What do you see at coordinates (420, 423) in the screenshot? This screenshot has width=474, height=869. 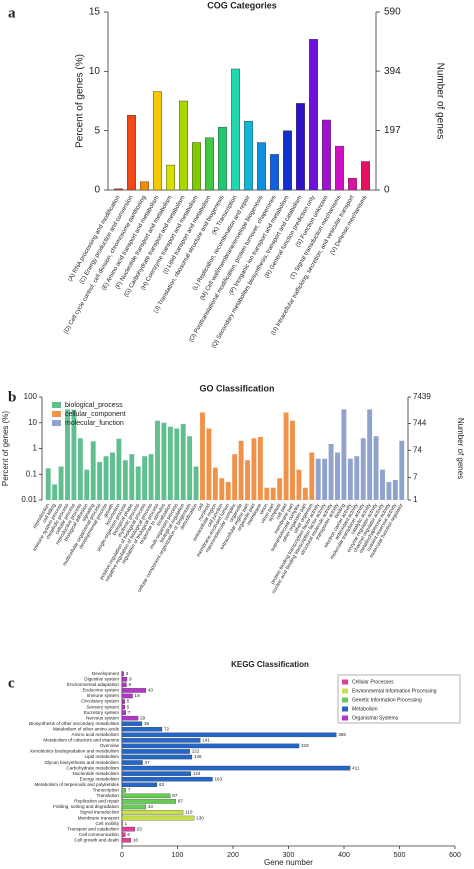 I see `y2-tick-label: 744` at bounding box center [420, 423].